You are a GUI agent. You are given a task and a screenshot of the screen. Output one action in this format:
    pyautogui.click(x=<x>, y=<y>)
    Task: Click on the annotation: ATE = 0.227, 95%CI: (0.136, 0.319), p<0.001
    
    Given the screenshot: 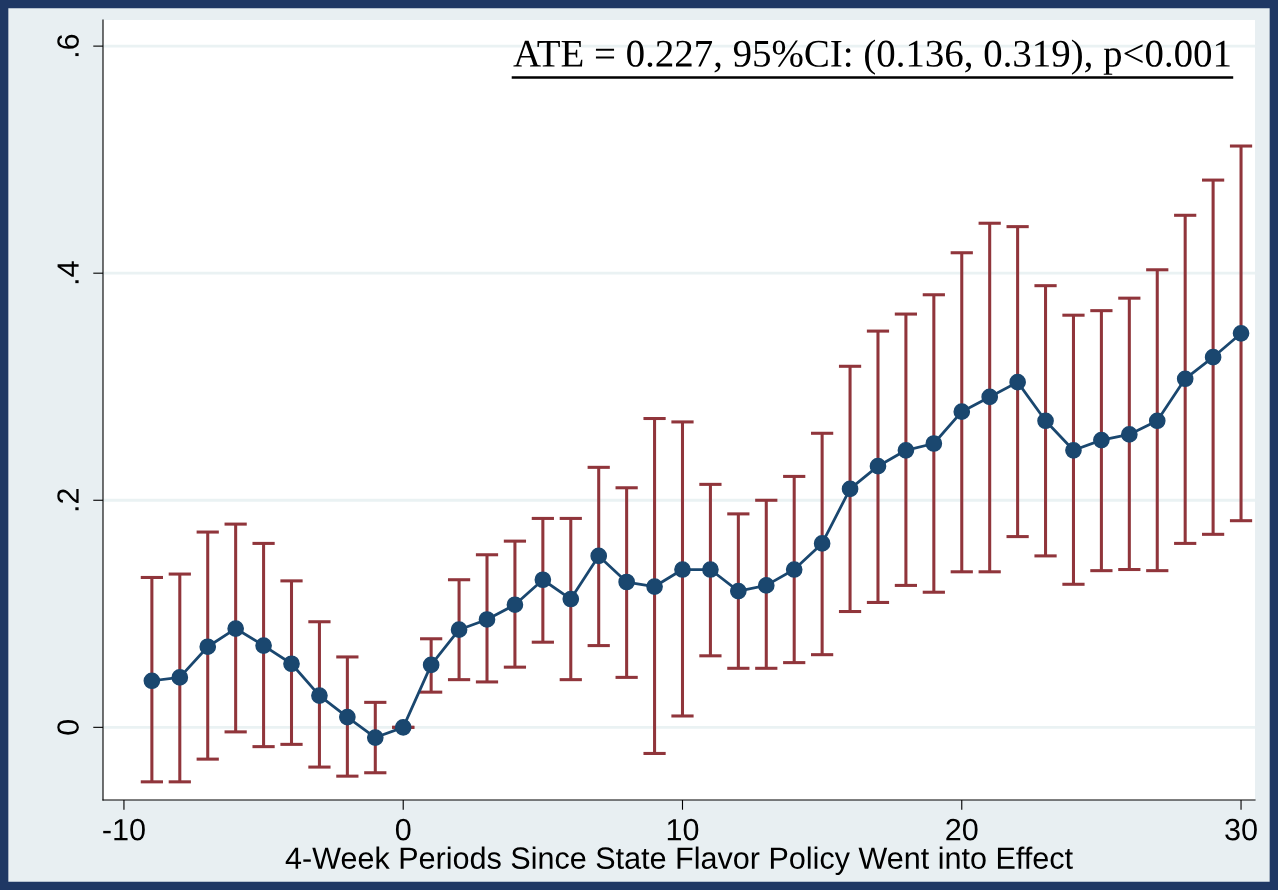 What is the action you would take?
    pyautogui.click(x=871, y=57)
    